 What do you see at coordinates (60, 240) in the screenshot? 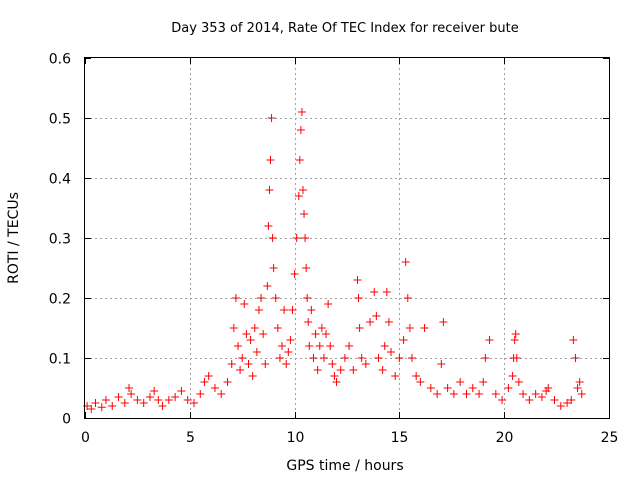
I see `y-tick-label: 0.3` at bounding box center [60, 240].